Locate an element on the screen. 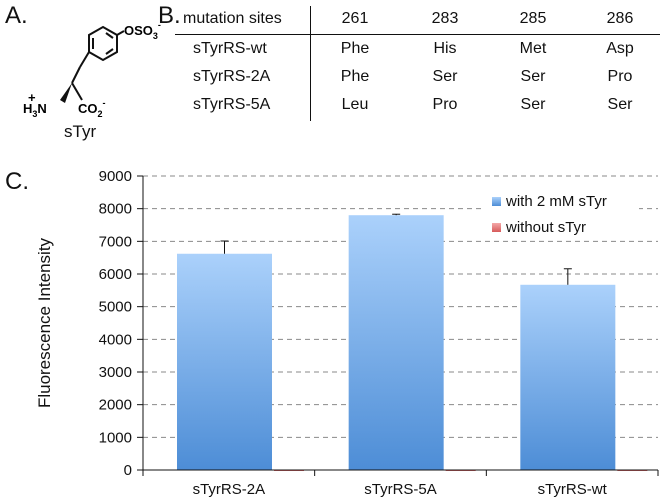 Image resolution: width=666 pixels, height=501 pixels. y-tick-label: 2000 is located at coordinates (115, 405).